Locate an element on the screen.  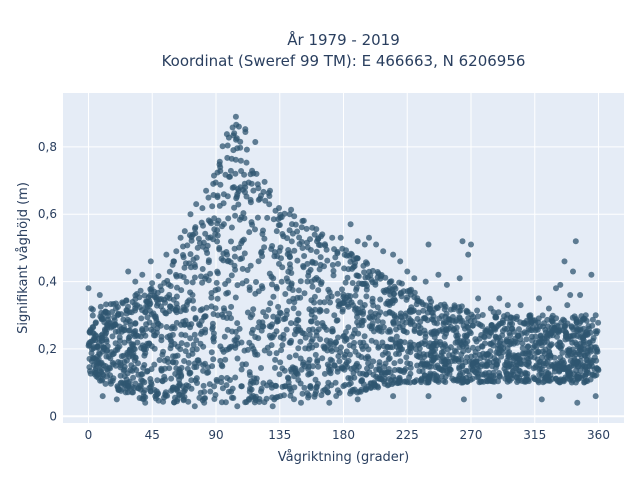
x-tick-label: 360 is located at coordinates (598, 435).